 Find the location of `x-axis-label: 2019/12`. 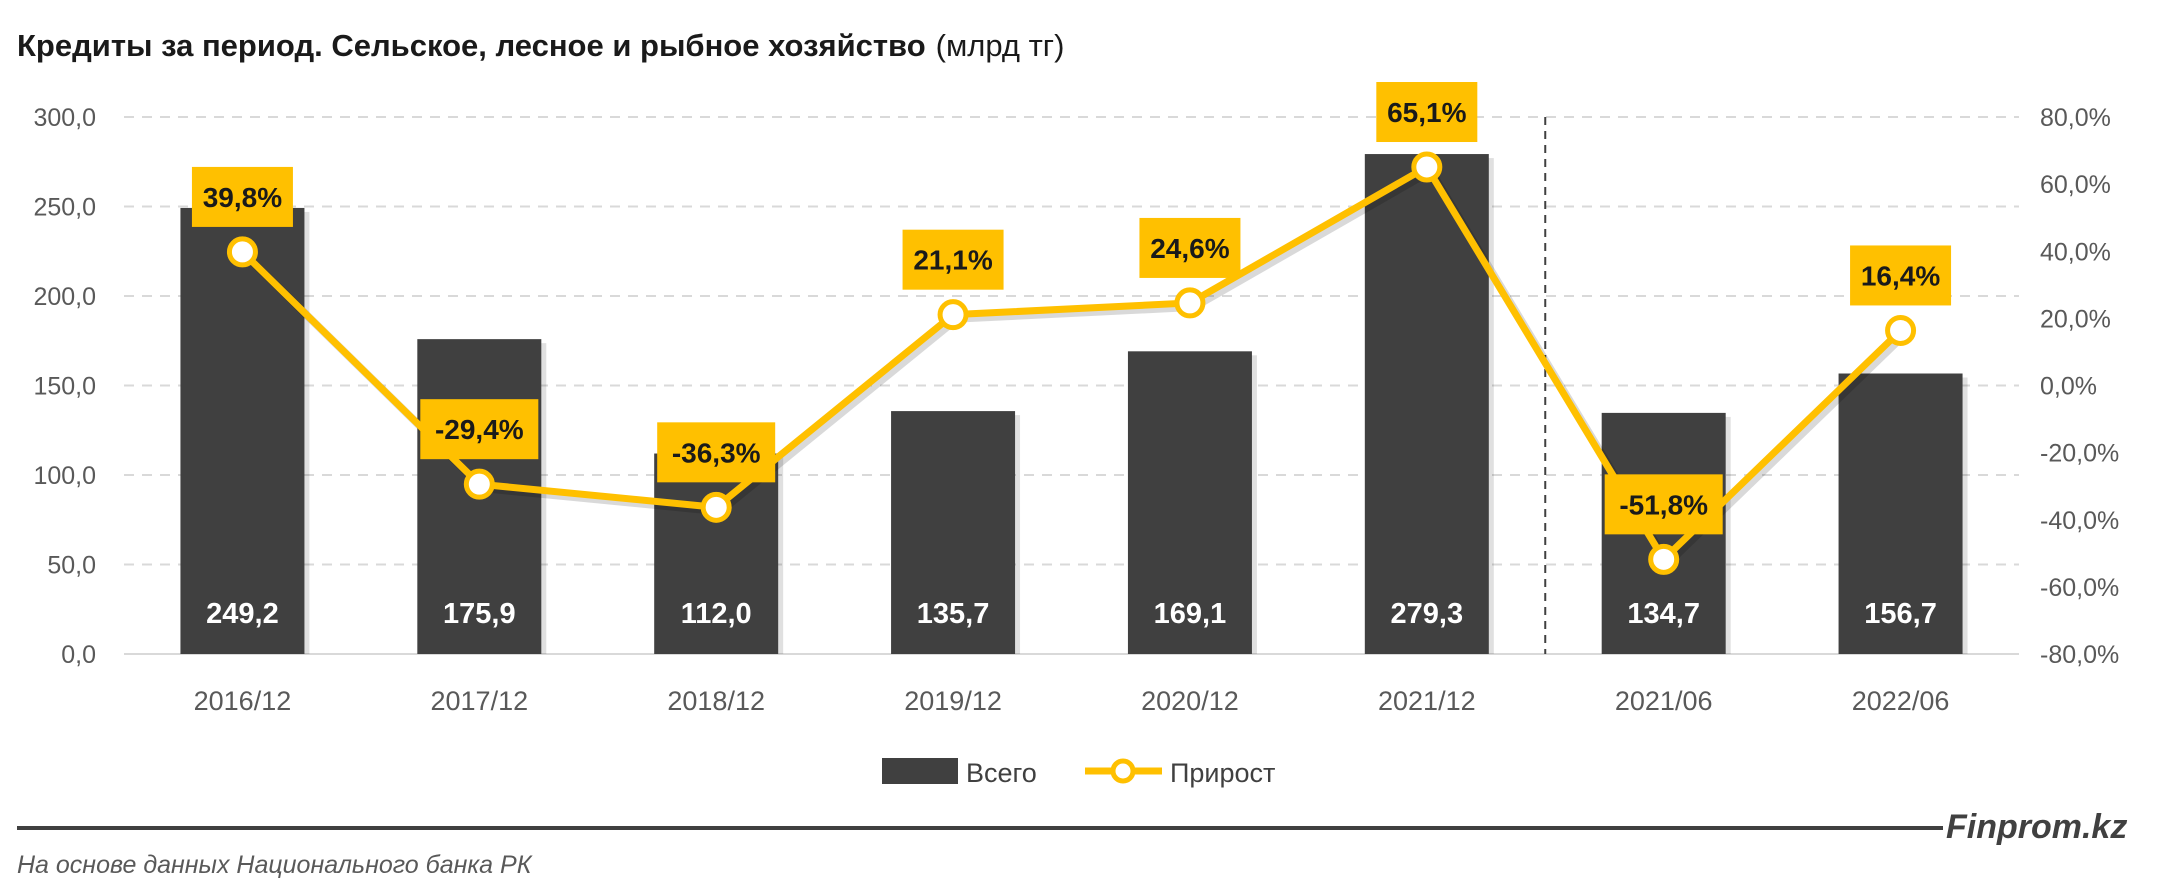

x-axis-label: 2019/12 is located at coordinates (953, 701).